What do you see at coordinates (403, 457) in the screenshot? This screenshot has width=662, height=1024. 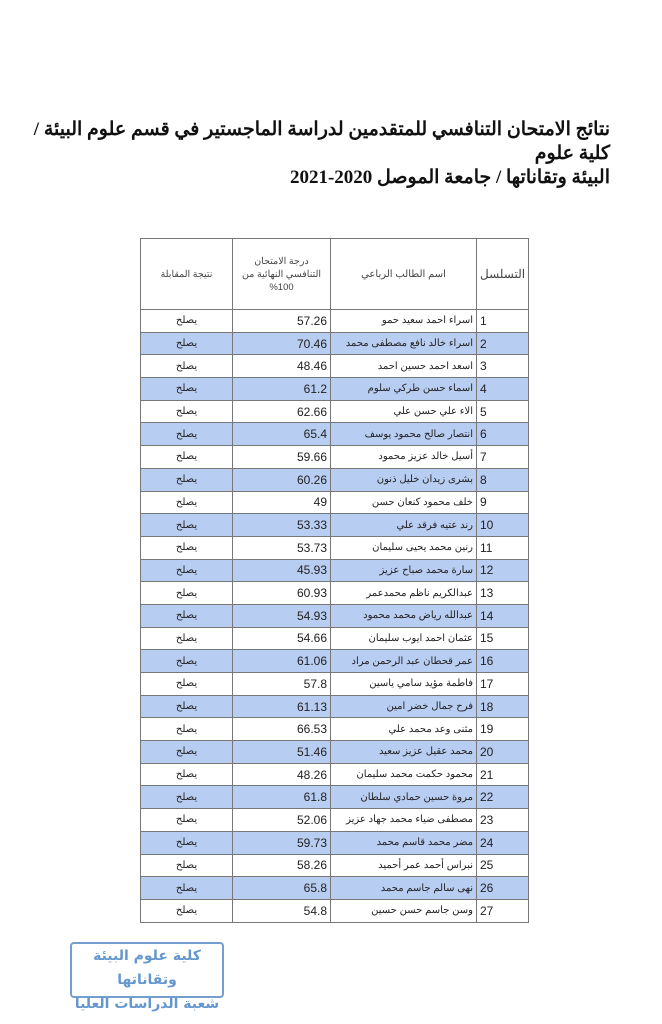 I see `name-cell: أسيل خالد عزيز محمود` at bounding box center [403, 457].